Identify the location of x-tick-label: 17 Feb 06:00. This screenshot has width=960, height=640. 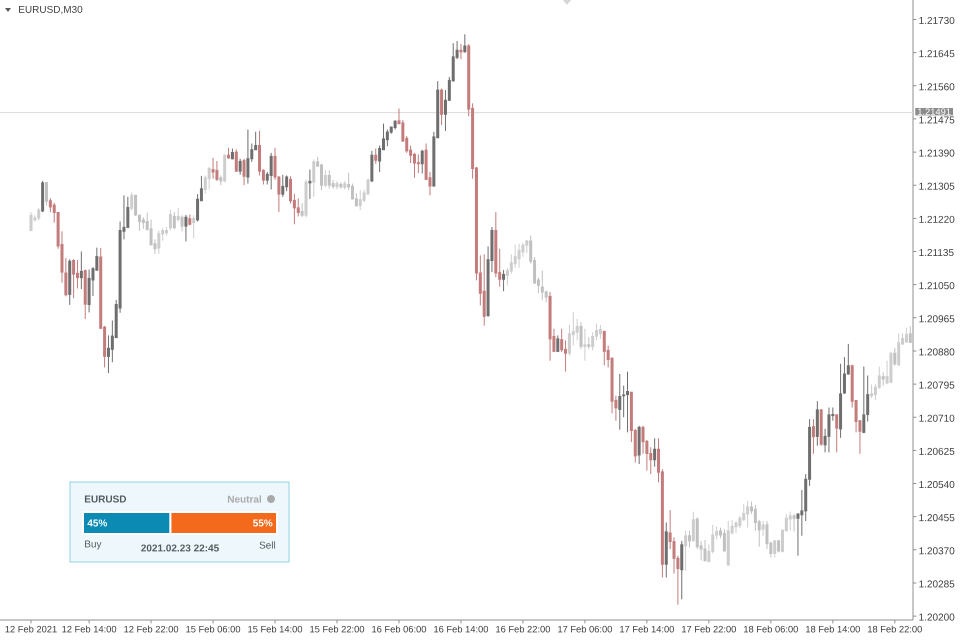
(585, 629).